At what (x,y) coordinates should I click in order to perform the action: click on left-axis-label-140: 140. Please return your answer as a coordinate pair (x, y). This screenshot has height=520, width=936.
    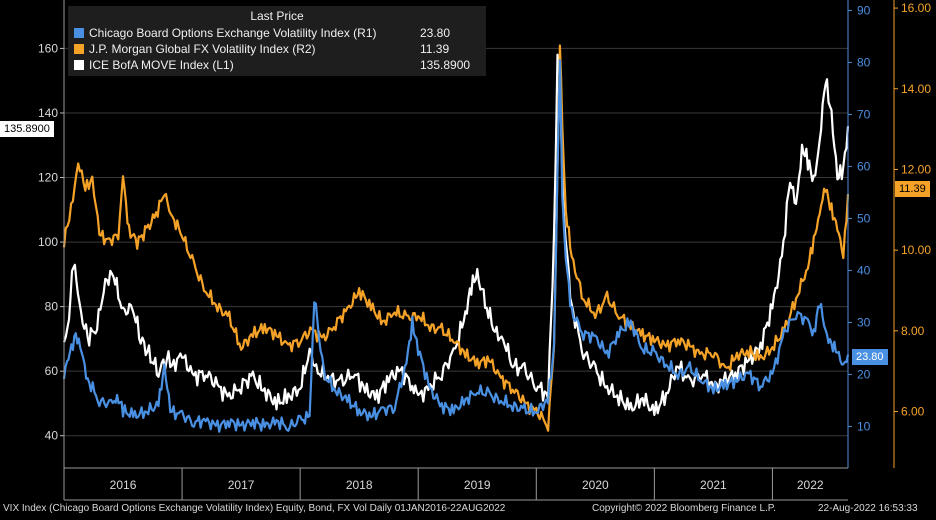
    Looking at the image, I should click on (48, 113).